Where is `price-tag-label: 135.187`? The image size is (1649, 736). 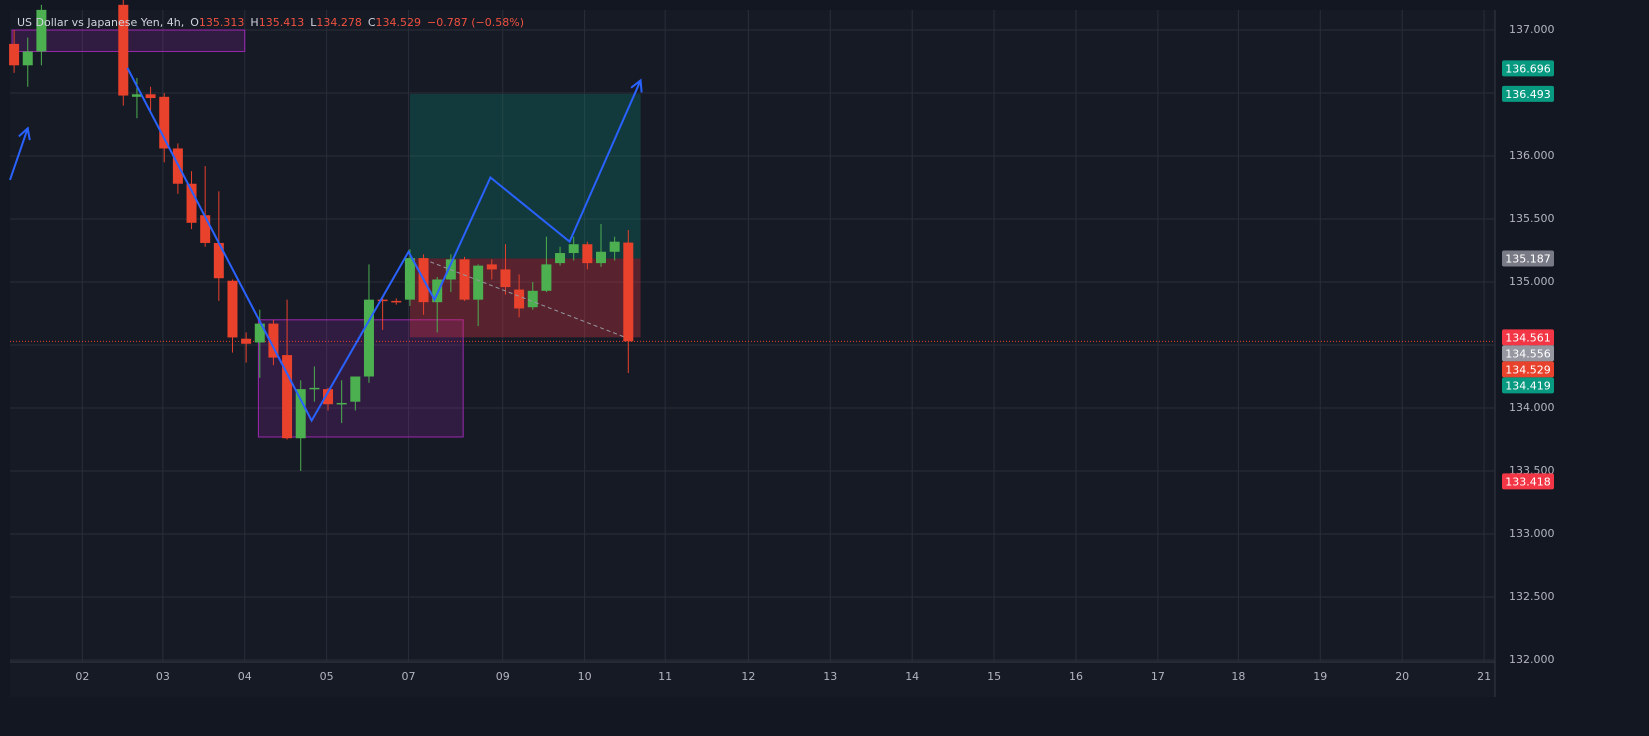
price-tag-label: 135.187 is located at coordinates (1528, 258).